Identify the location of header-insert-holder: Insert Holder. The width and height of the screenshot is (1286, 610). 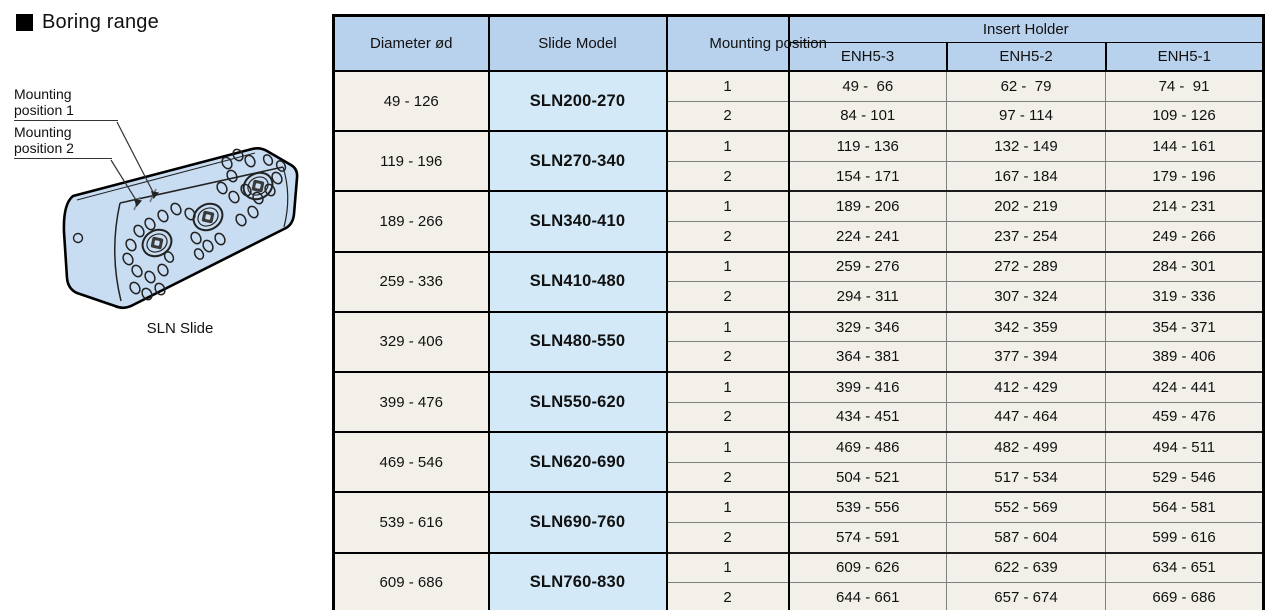
(1026, 28).